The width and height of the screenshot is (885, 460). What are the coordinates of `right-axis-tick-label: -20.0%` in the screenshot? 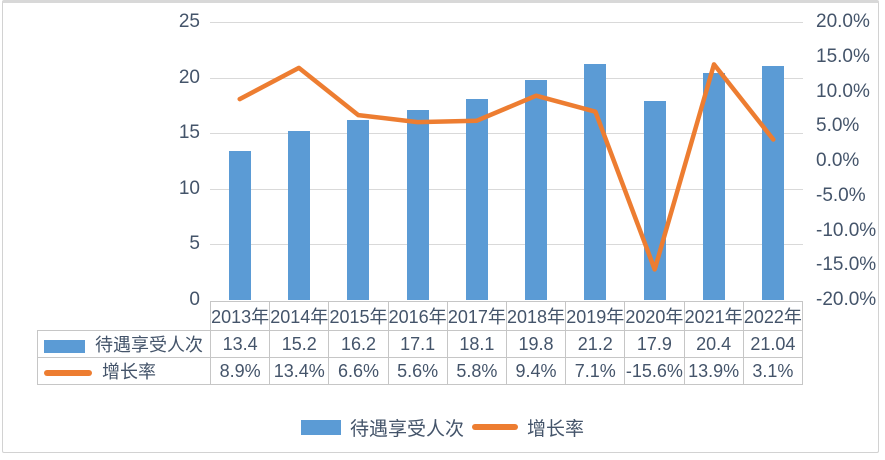 It's located at (846, 299).